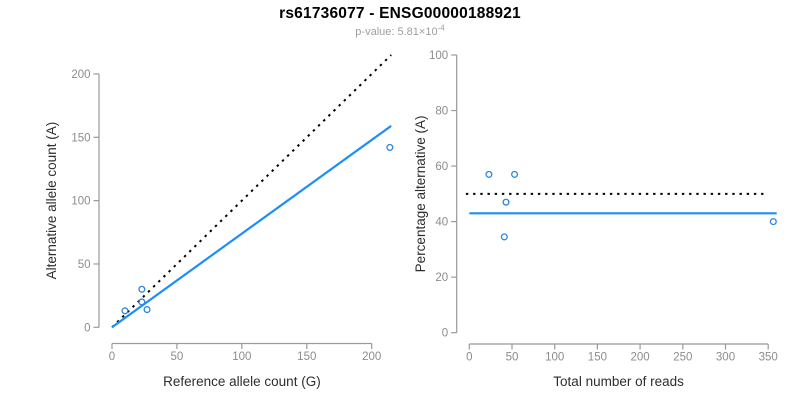 The width and height of the screenshot is (800, 400). What do you see at coordinates (400, 13) in the screenshot?
I see `plot-title: rs61736077 - ENSG00000188921` at bounding box center [400, 13].